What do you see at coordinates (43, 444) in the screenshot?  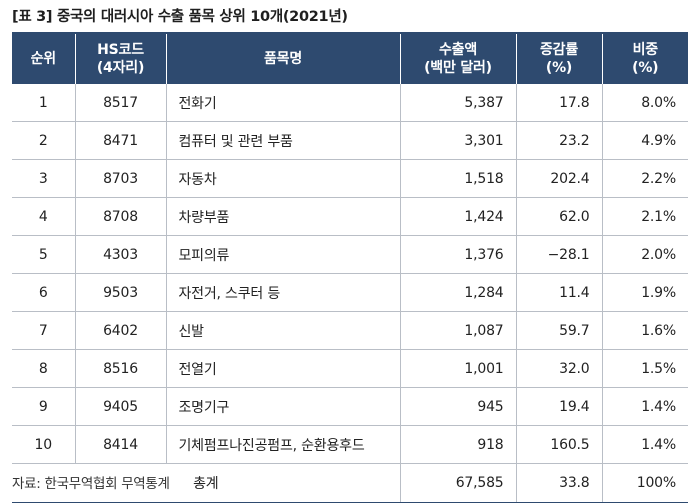 I see `cell-rank: 10` at bounding box center [43, 444].